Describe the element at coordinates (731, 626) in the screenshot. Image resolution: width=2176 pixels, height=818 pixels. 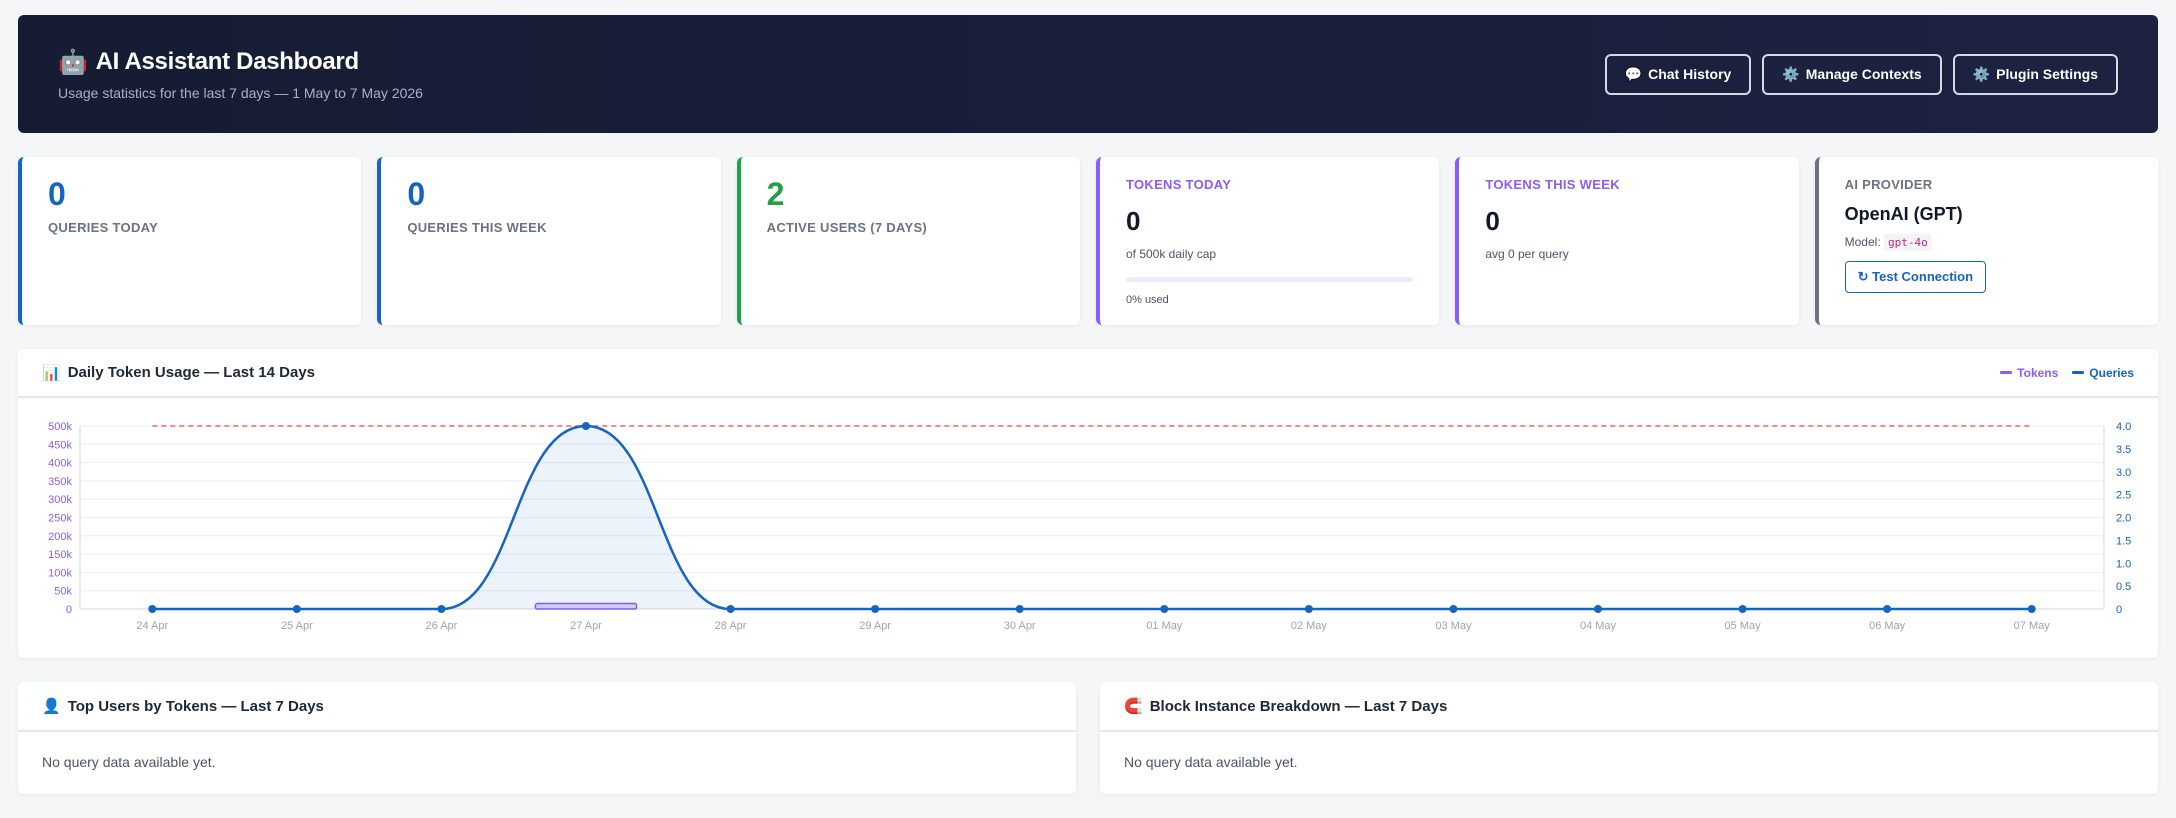
I see `x-axis-tick-label: 28 Apr` at that location.